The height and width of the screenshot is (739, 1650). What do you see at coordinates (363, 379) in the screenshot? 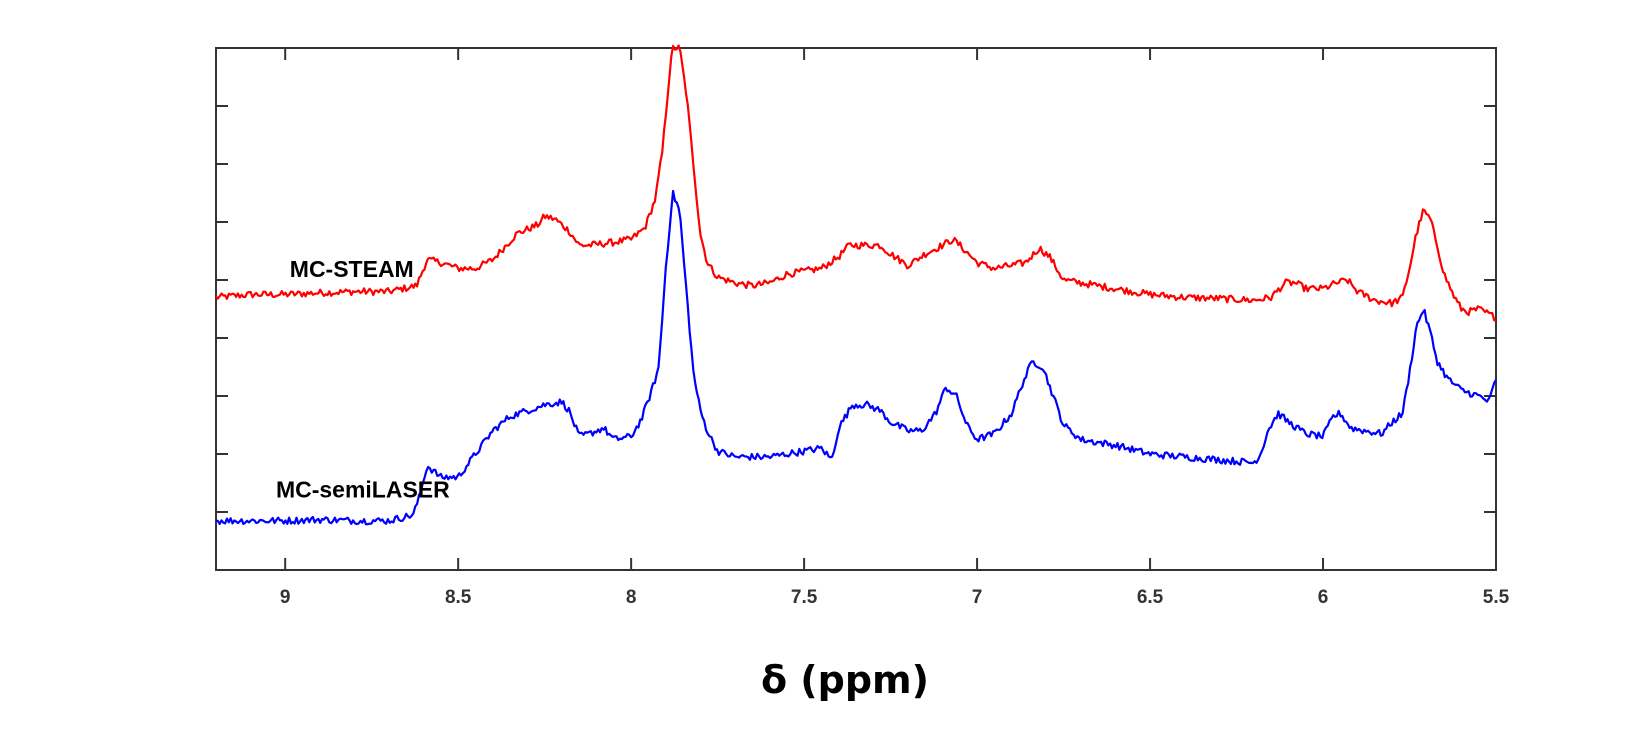
I see `series-labels: MC-STEAM MC-semiLASER` at bounding box center [363, 379].